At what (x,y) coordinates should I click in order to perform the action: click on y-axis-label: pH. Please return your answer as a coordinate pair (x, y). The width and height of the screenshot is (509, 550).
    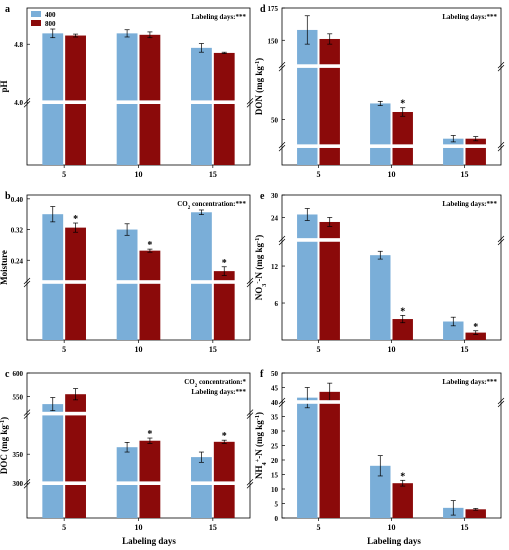
    Looking at the image, I should click on (4, 86).